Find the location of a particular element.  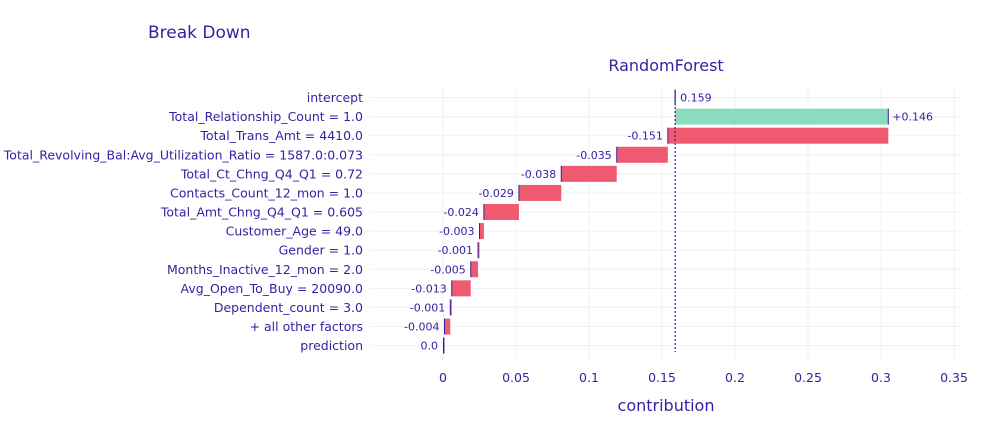

x-axis-title: contribution is located at coordinates (666, 405).